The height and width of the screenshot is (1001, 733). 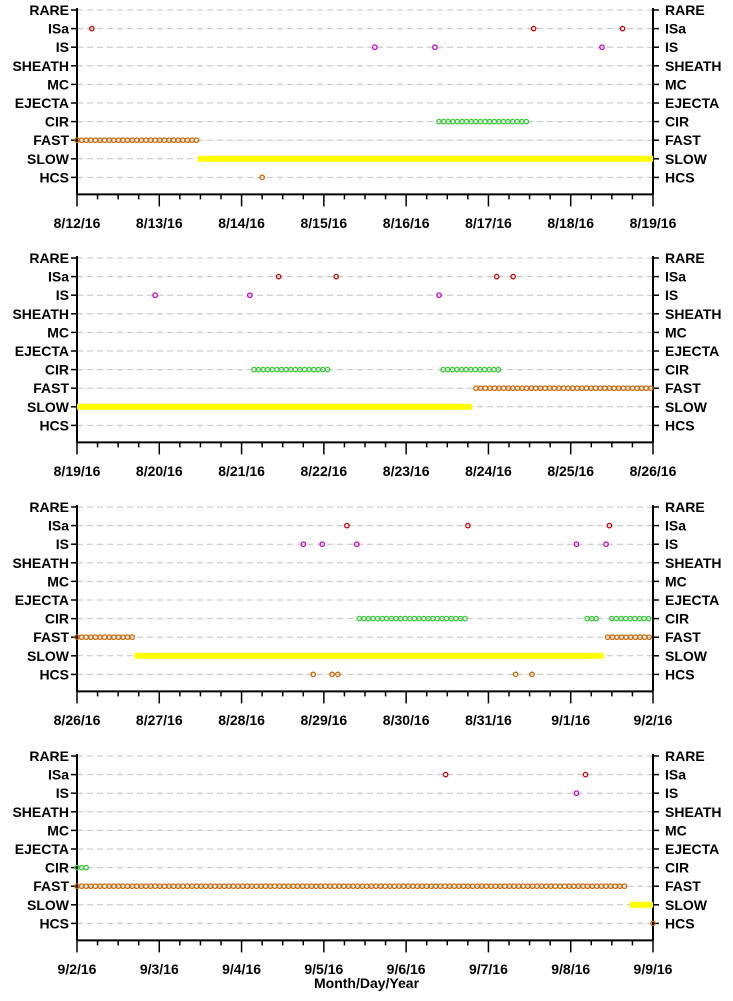 What do you see at coordinates (685, 10) in the screenshot?
I see `y-tick-label-right: RARE` at bounding box center [685, 10].